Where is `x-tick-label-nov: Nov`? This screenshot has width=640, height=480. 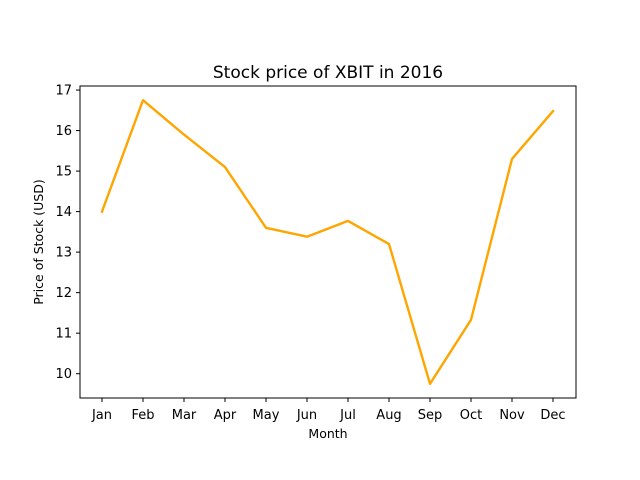
x-tick-label-nov: Nov is located at coordinates (512, 415).